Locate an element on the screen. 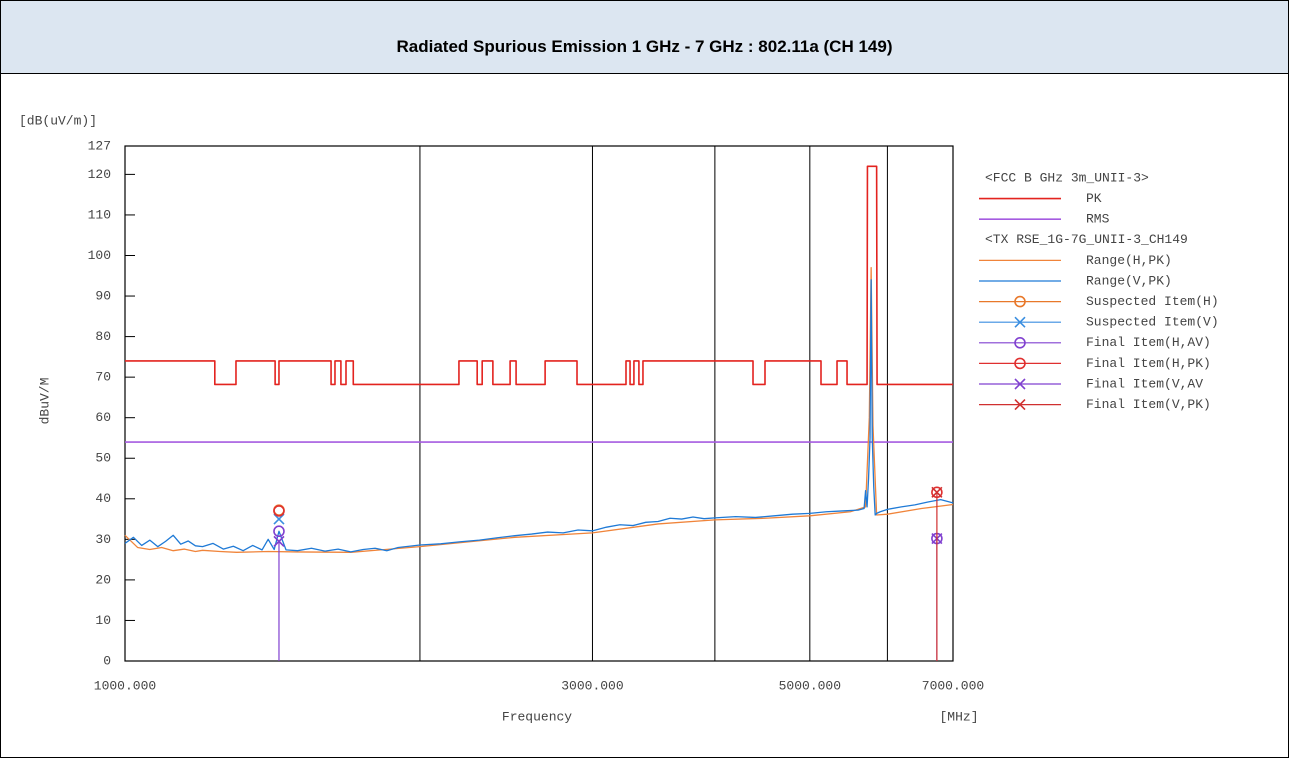  y-tick-label: 127 is located at coordinates (99, 145).